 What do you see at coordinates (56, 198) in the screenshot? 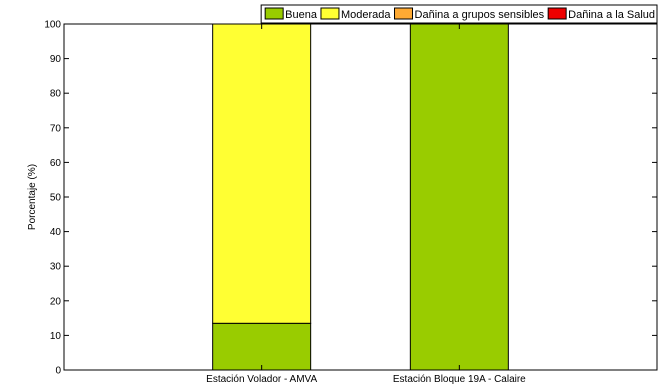
I see `y-tick-label: 50` at bounding box center [56, 198].